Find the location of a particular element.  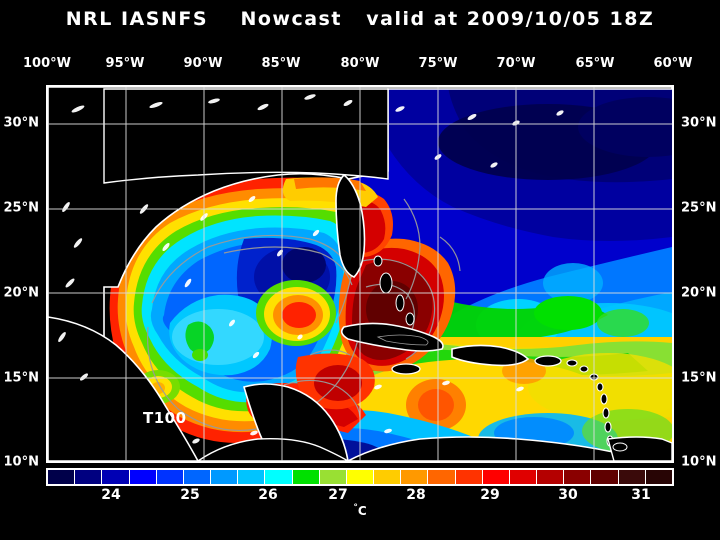

lon-tick-label-100w: 100°W is located at coordinates (47, 63).